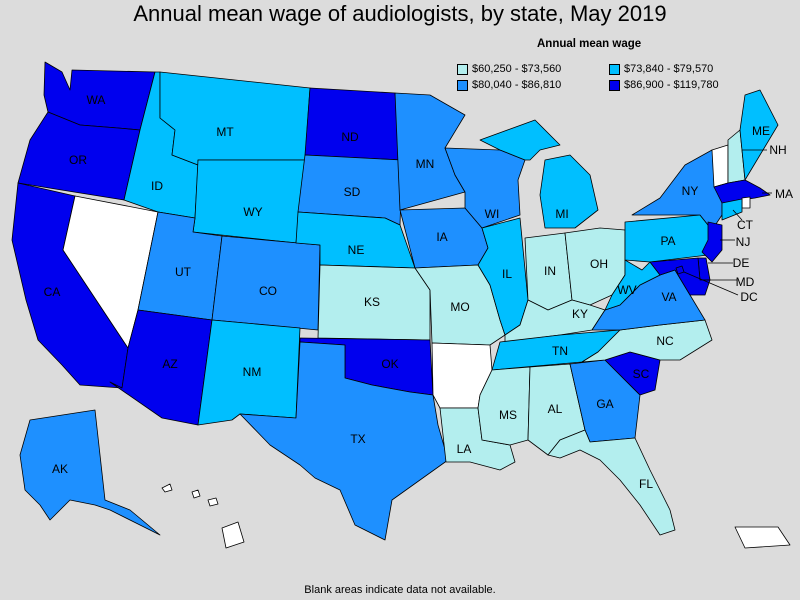  What do you see at coordinates (268, 291) in the screenshot?
I see `state-label-co: CO` at bounding box center [268, 291].